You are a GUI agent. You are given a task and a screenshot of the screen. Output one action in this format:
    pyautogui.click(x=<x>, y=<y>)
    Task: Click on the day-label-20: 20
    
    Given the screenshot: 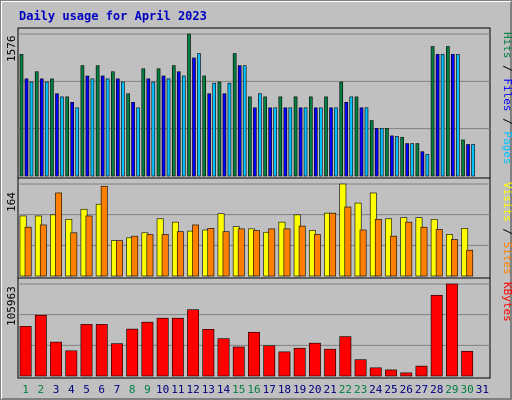 What is the action you would take?
    pyautogui.click(x=314, y=389)
    